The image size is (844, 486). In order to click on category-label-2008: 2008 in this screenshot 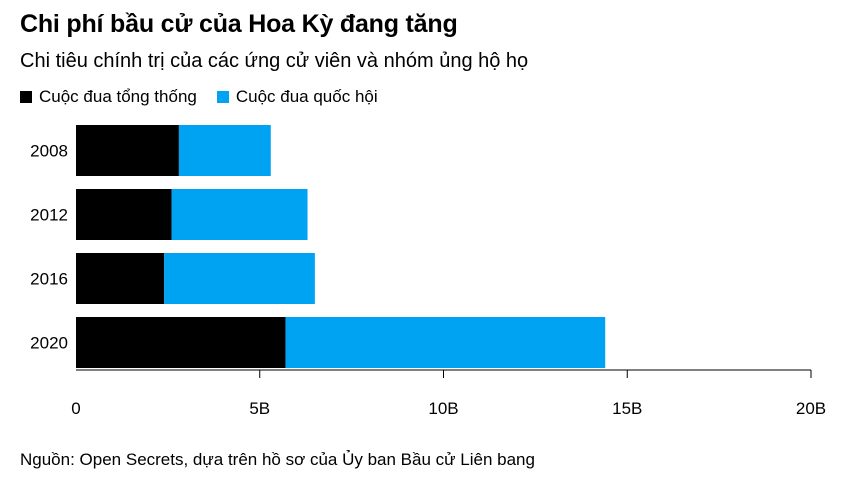, I will do `click(49, 151)`.